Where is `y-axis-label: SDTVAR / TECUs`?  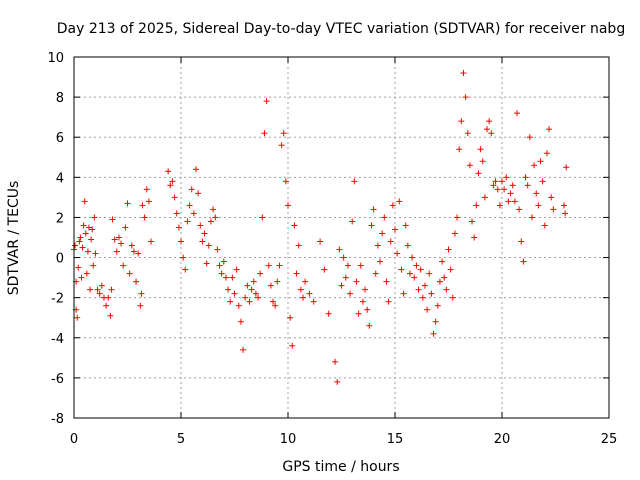
y-axis-label: SDTVAR / TECUs is located at coordinates (14, 238).